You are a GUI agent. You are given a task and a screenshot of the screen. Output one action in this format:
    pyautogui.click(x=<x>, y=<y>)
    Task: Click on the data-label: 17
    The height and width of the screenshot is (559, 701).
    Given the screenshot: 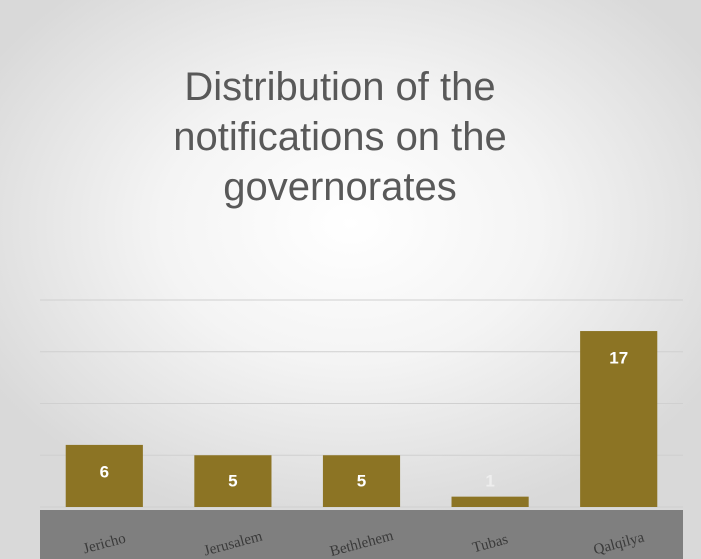 What is the action you would take?
    pyautogui.click(x=618, y=358)
    